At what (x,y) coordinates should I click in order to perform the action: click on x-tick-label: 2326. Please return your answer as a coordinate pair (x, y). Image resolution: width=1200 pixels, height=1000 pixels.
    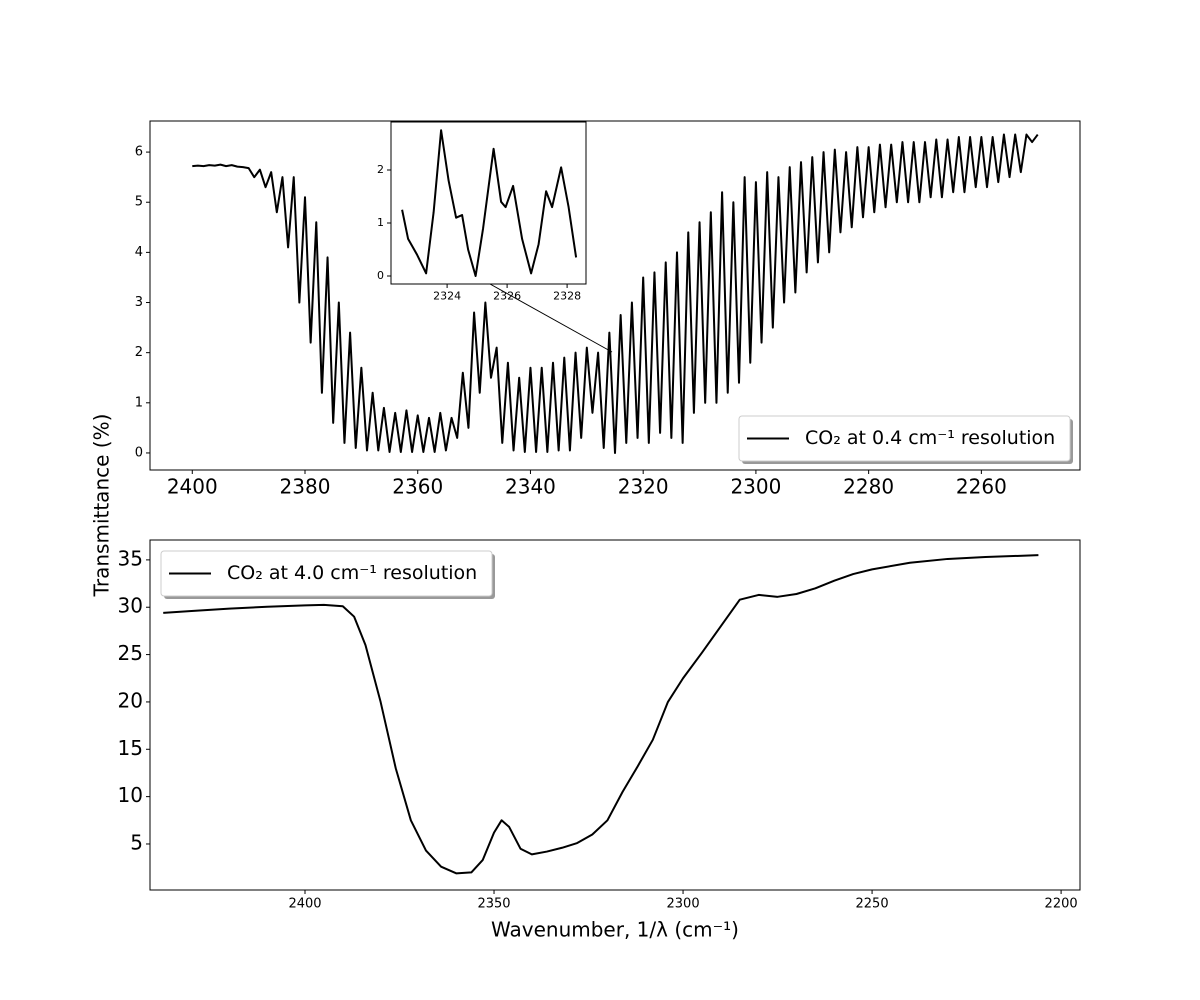
    Looking at the image, I should click on (507, 296).